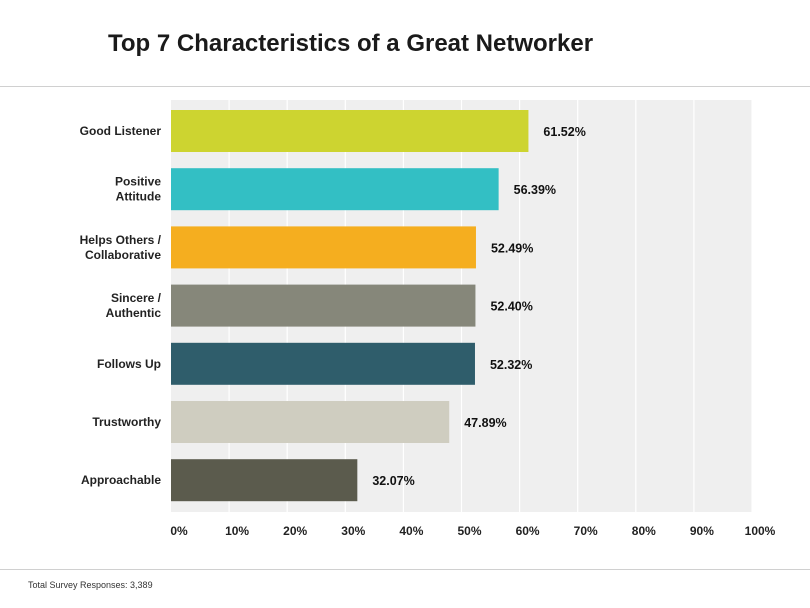 The width and height of the screenshot is (810, 608). I want to click on x-tick-label: 10%, so click(237, 531).